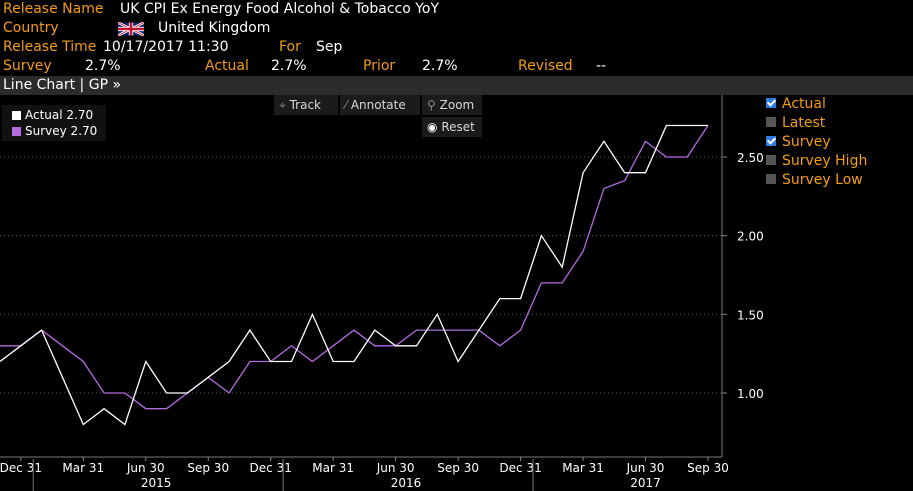 Image resolution: width=913 pixels, height=491 pixels. I want to click on track-button: ⌖ Track, so click(306, 105).